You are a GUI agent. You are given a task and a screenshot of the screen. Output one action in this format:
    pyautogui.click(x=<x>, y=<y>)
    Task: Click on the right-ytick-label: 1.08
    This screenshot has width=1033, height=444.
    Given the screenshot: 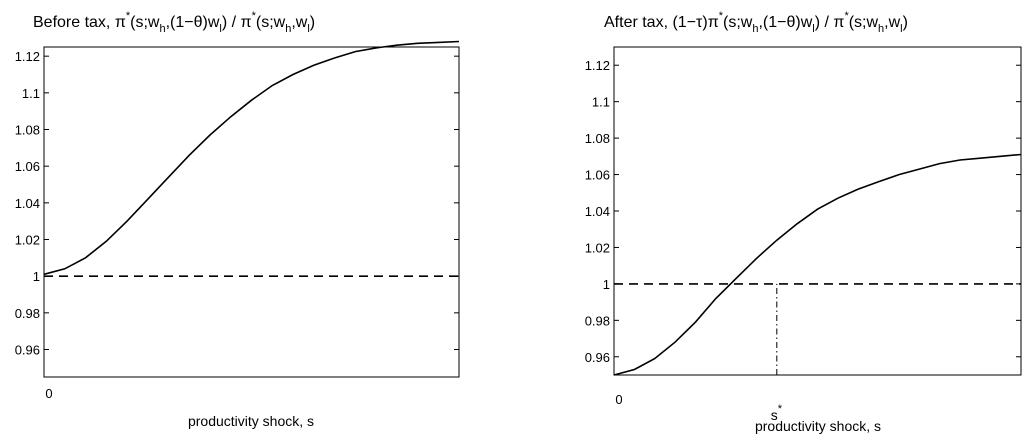 What is the action you would take?
    pyautogui.click(x=597, y=138)
    